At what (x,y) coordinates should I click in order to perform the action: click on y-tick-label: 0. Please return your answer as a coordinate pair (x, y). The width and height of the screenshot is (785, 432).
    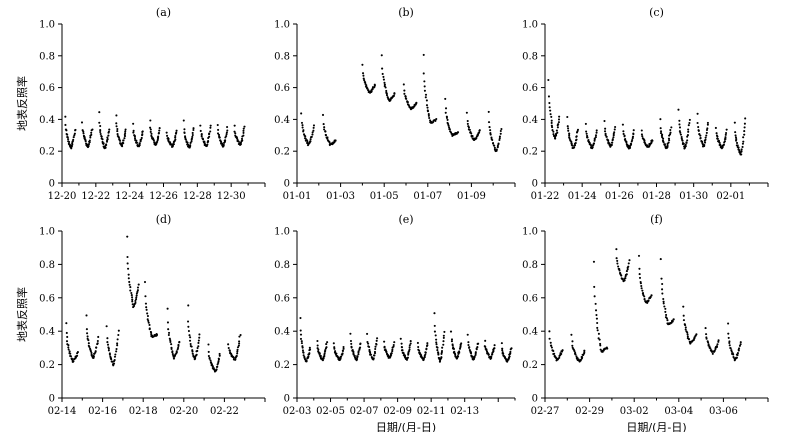
    Looking at the image, I should click on (52, 184).